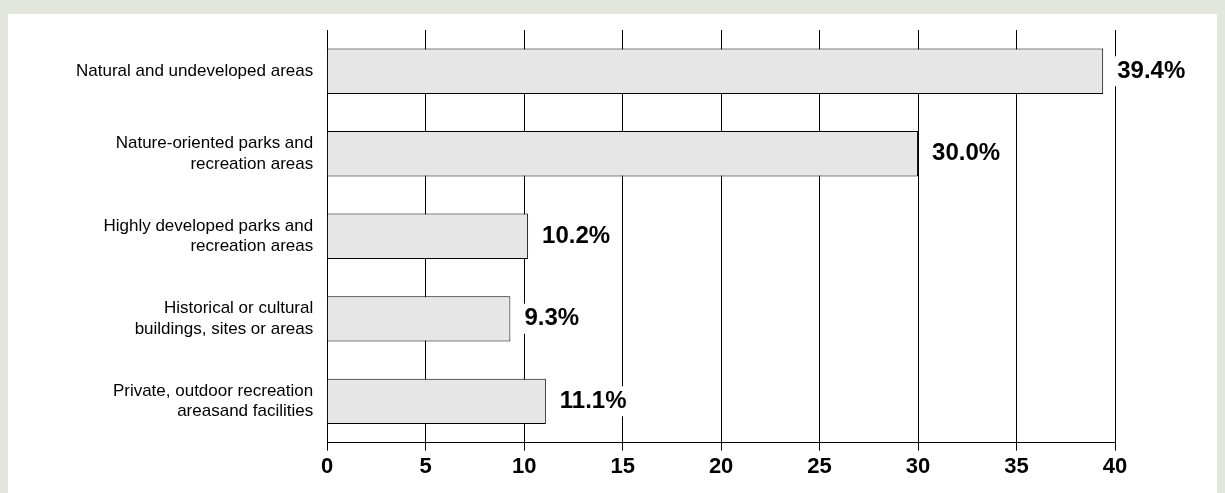 This screenshot has height=493, width=1225. Describe the element at coordinates (966, 152) in the screenshot. I see `data-label: 30.0%` at that location.